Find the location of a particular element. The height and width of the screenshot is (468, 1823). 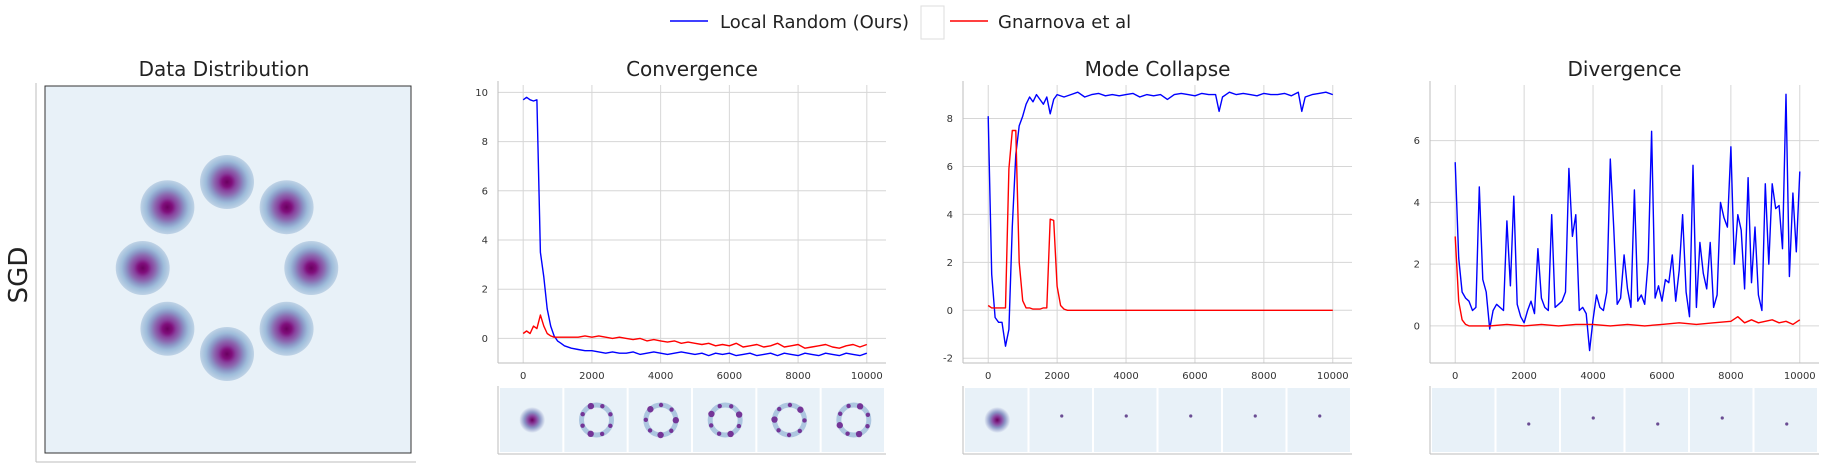

mode-collapse-snapshots is located at coordinates (1157, 420).